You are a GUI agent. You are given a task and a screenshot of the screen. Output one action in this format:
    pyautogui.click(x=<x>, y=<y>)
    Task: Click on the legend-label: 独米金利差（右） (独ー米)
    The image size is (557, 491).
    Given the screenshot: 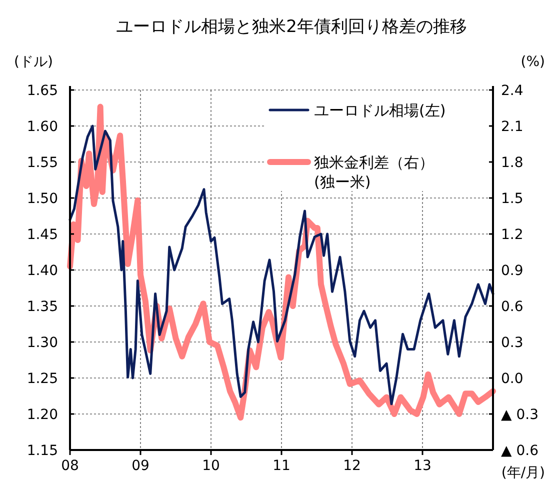 What is the action you would take?
    pyautogui.click(x=374, y=172)
    